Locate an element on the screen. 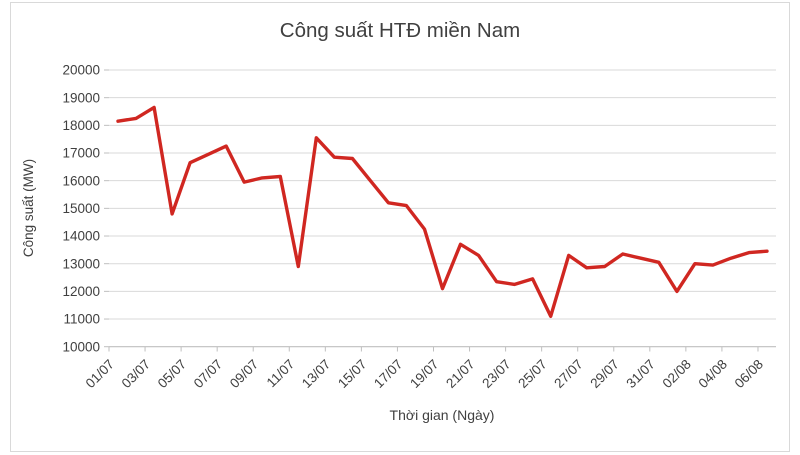 Image resolution: width=800 pixels, height=455 pixels. x-tick-label: 23/07 is located at coordinates (496, 374).